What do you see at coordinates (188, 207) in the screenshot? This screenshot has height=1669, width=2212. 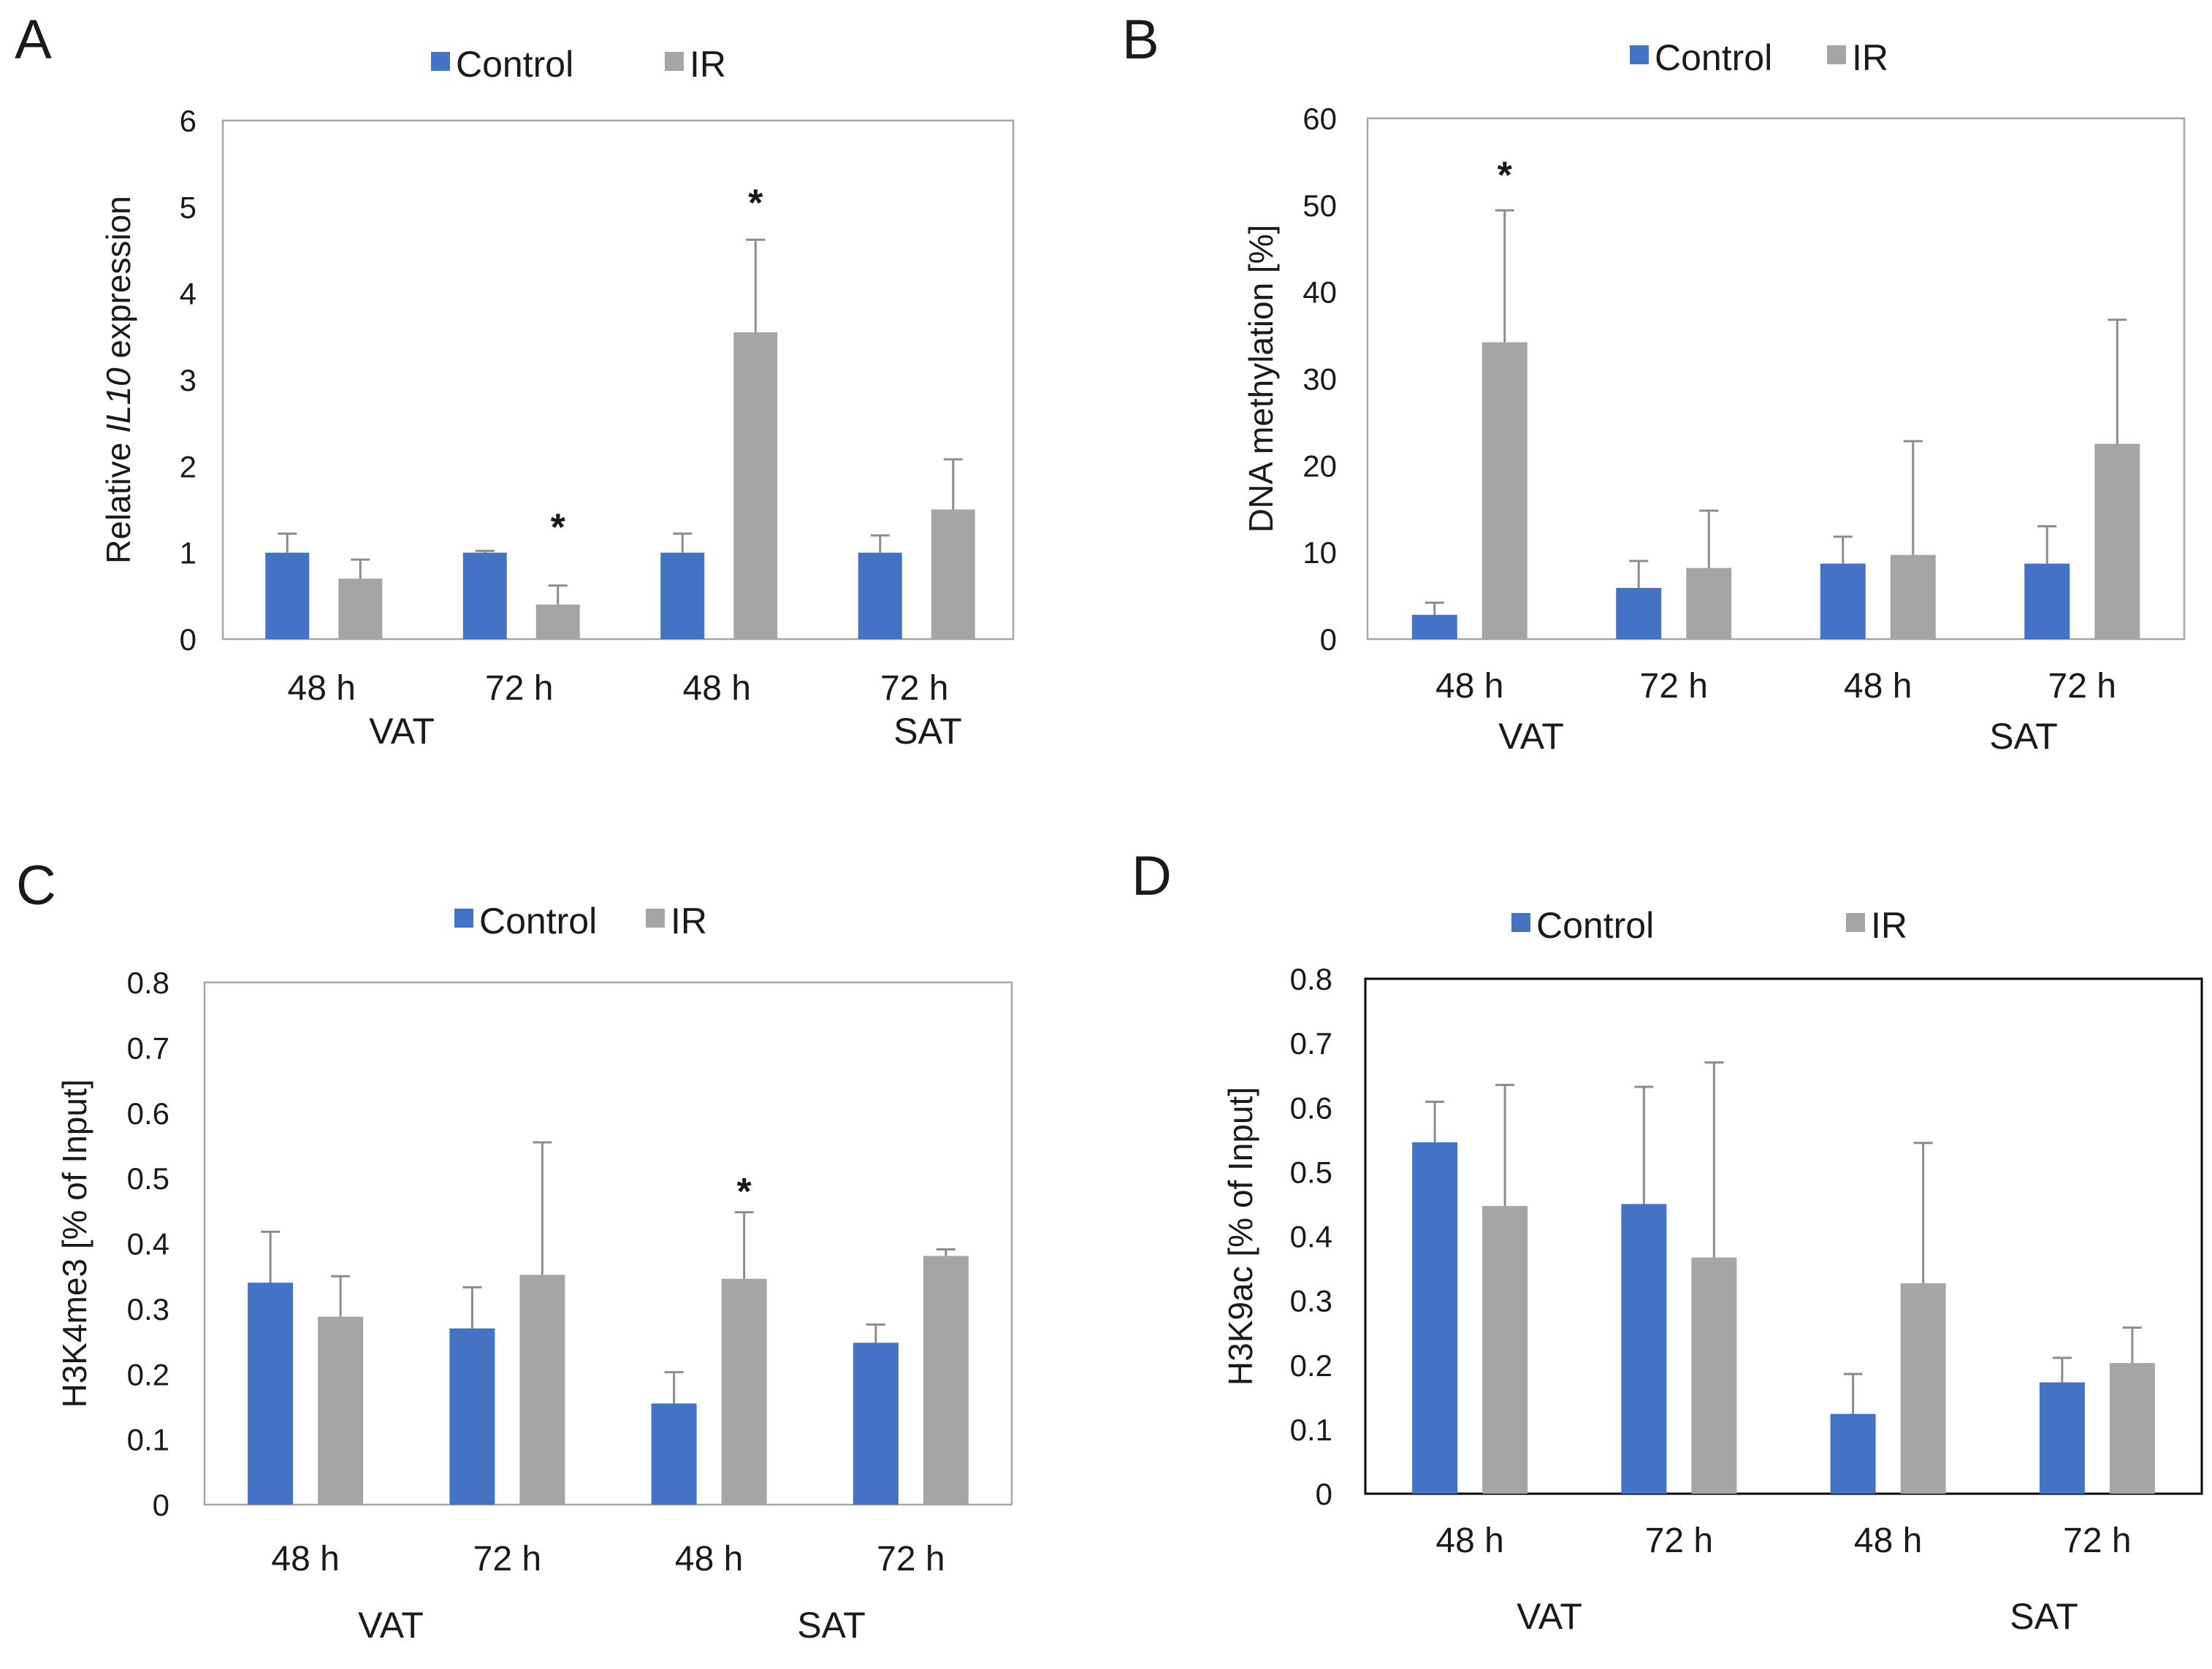 I see `y-tick-label: 5` at bounding box center [188, 207].